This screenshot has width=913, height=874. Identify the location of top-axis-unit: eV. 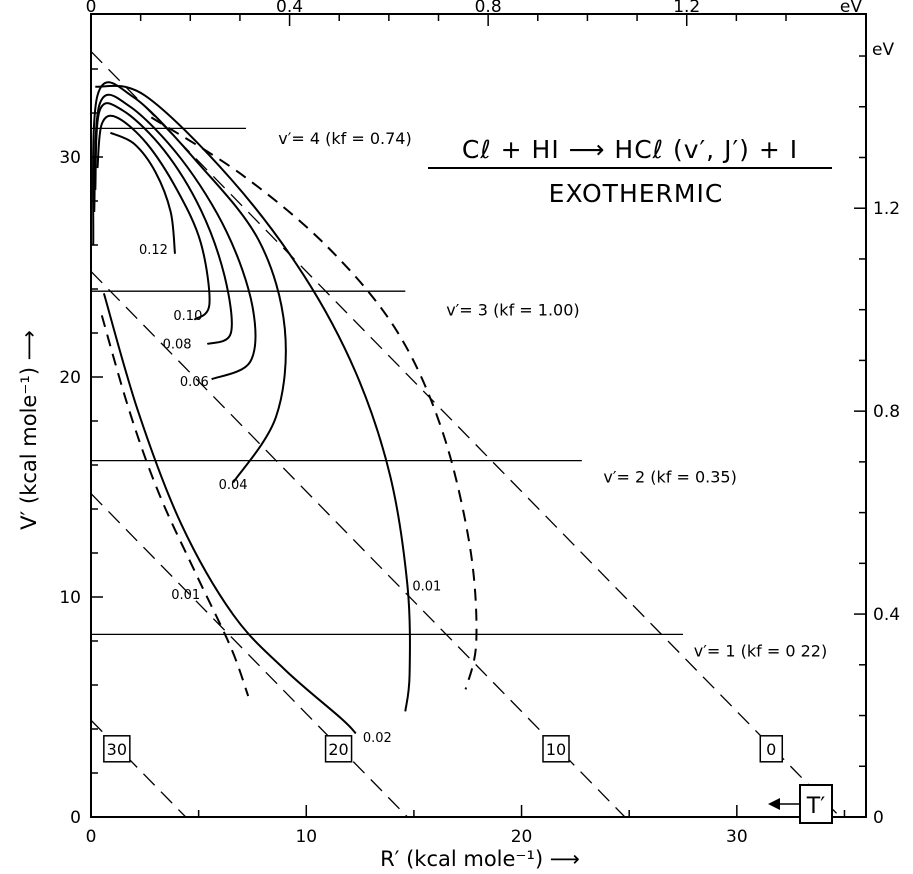
(851, 8).